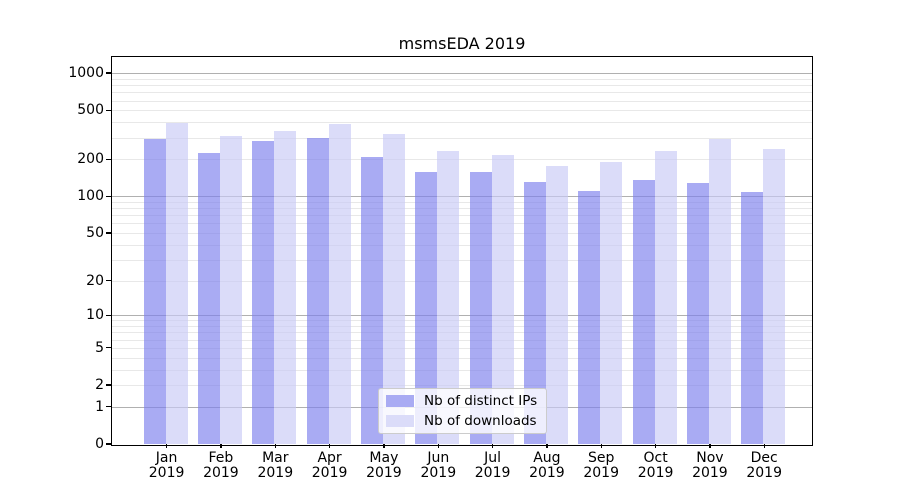 The image size is (900, 500). Describe the element at coordinates (464, 401) in the screenshot. I see `legend-entry-distinct-ips: Nb of distinct IPs` at that location.